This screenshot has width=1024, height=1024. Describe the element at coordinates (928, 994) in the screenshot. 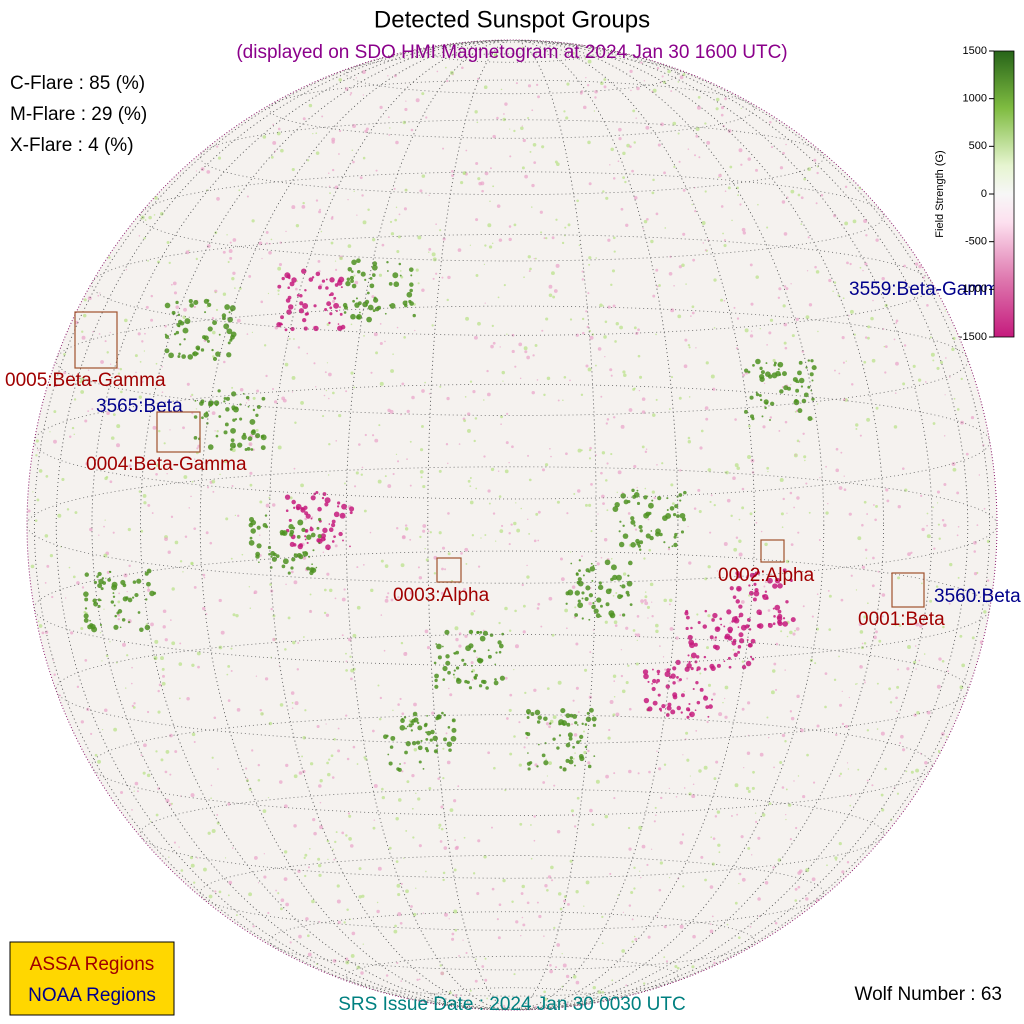

I see `wolf-number: Wolf Number : 63` at that location.